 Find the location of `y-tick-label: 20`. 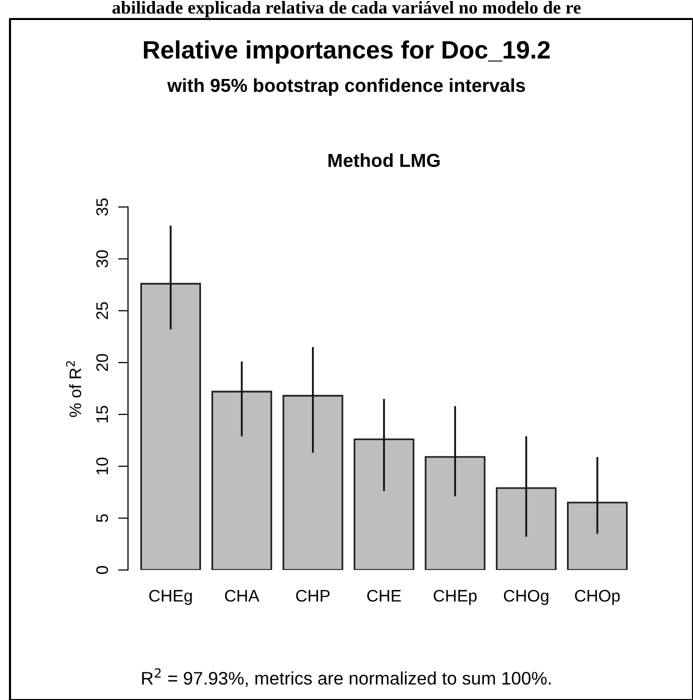

y-tick-label: 20 is located at coordinates (102, 362).